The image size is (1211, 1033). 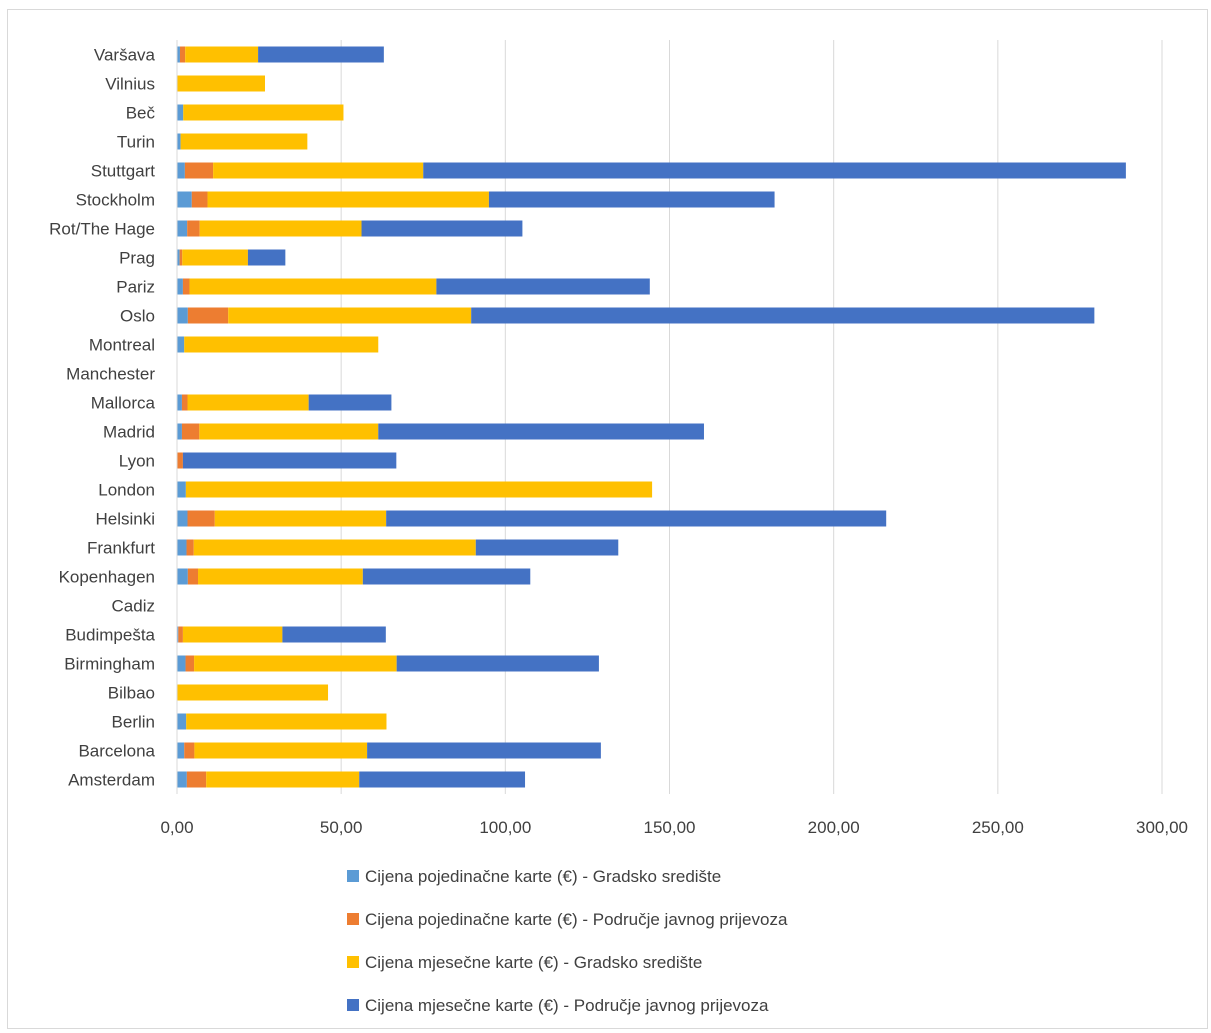 What do you see at coordinates (505, 827) in the screenshot?
I see `x-tick-label: 100,00` at bounding box center [505, 827].